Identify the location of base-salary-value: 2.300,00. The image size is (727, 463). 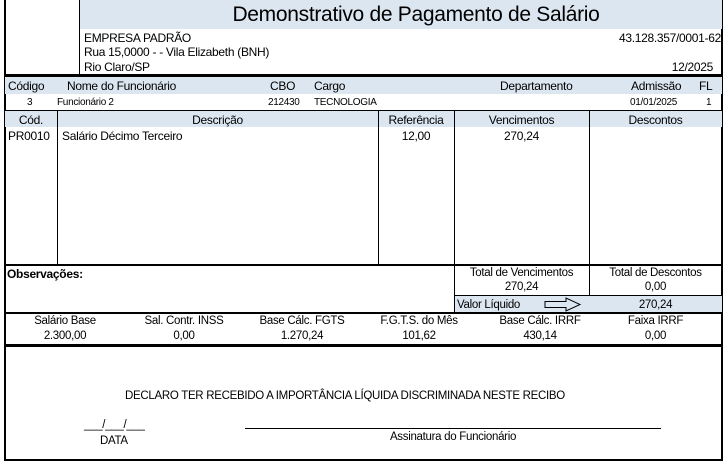
(65, 336).